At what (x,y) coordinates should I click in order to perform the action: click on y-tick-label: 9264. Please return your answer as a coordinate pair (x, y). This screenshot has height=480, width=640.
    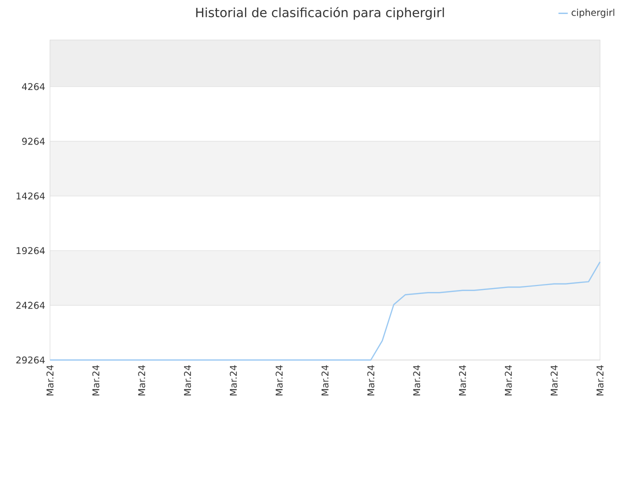
    Looking at the image, I should click on (33, 141).